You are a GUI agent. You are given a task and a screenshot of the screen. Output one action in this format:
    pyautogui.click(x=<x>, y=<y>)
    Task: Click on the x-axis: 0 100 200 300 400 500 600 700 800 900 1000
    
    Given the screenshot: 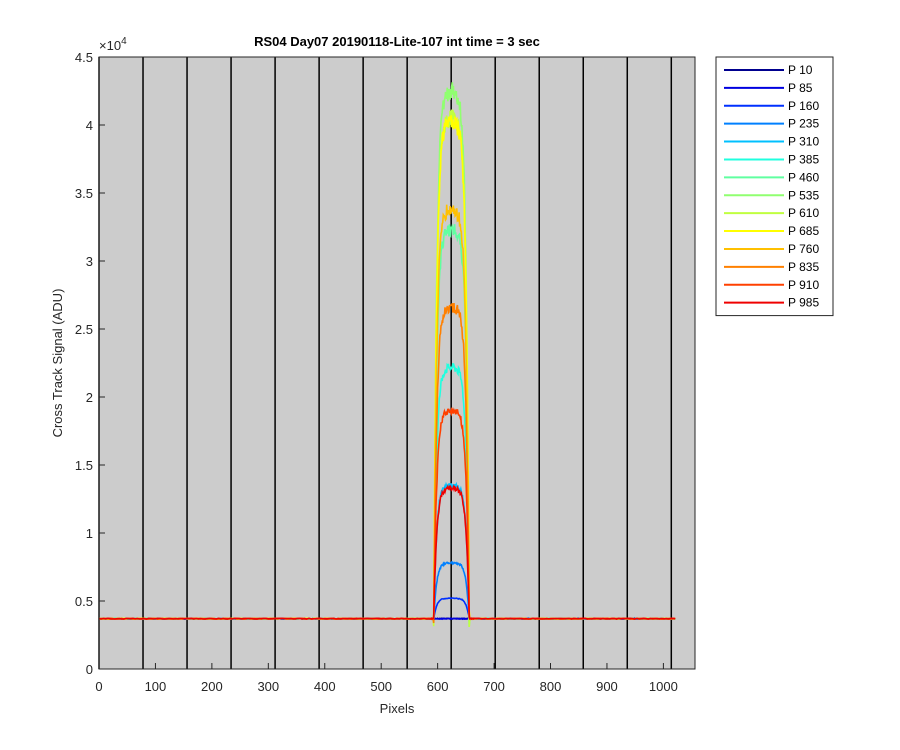 What is the action you would take?
    pyautogui.click(x=386, y=678)
    